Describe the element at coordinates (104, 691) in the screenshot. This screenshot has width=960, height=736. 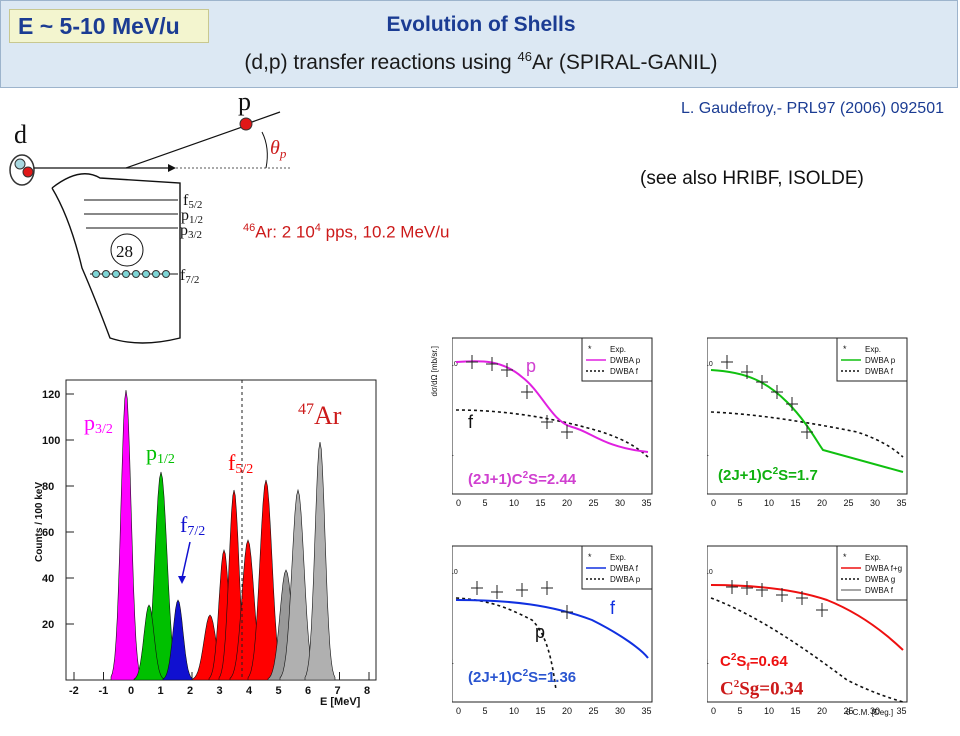
I see `spectrum-xtick-label: -1` at that location.